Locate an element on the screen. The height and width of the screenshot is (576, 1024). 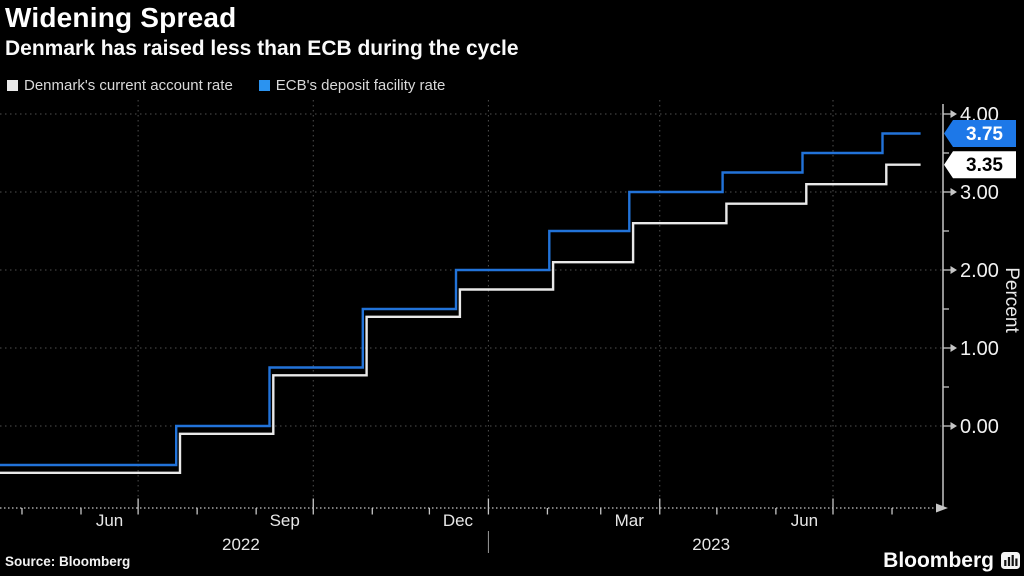
legend-swatch-ecb is located at coordinates (264, 85).